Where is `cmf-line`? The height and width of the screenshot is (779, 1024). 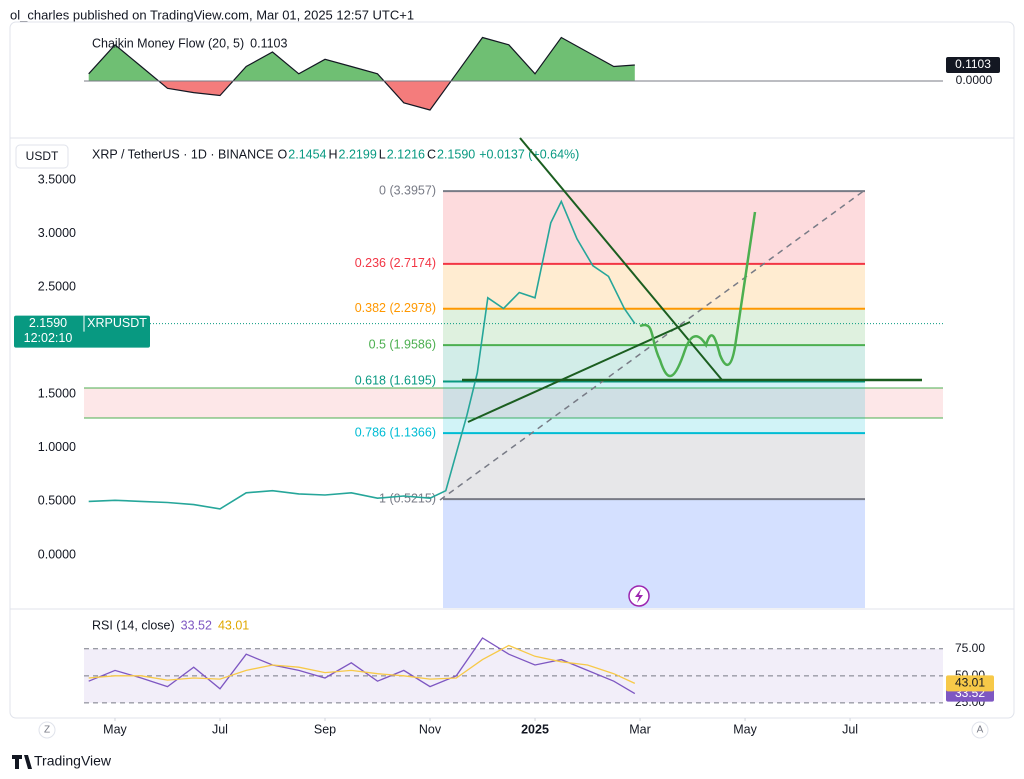
cmf-line is located at coordinates (361, 73).